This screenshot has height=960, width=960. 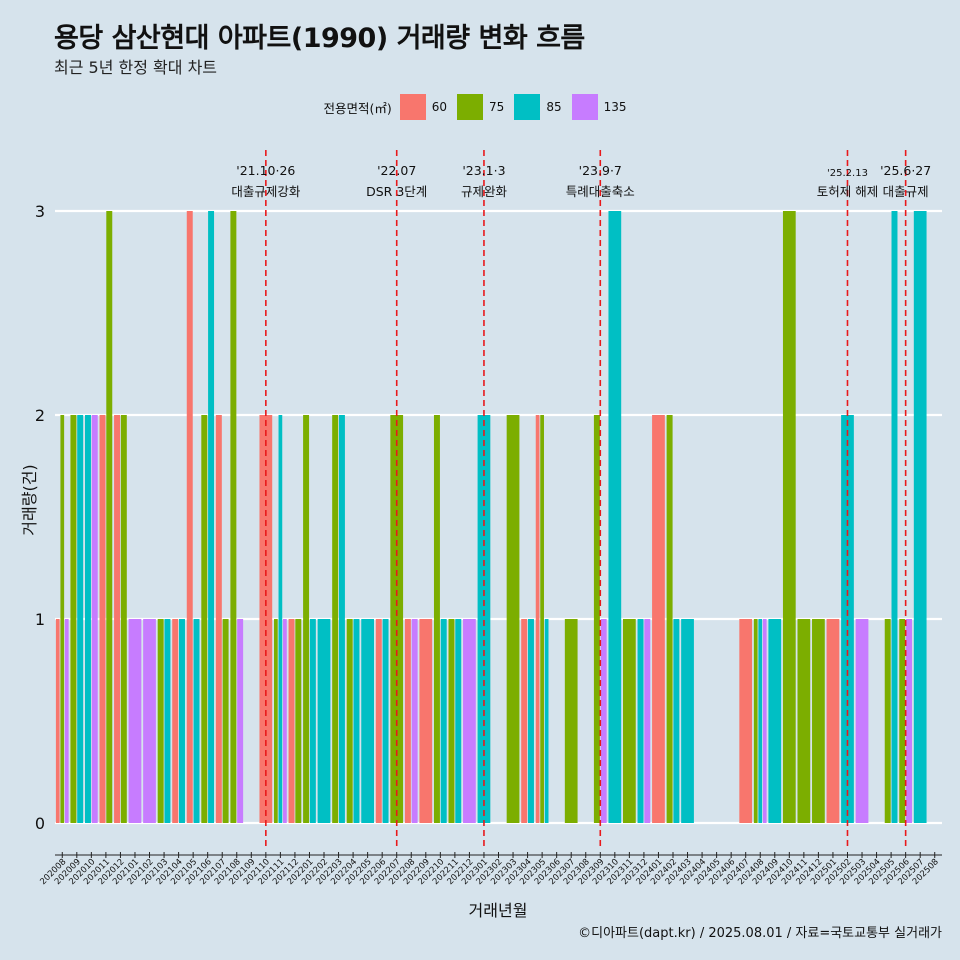 I want to click on y-tick-label: 2, so click(x=40, y=415).